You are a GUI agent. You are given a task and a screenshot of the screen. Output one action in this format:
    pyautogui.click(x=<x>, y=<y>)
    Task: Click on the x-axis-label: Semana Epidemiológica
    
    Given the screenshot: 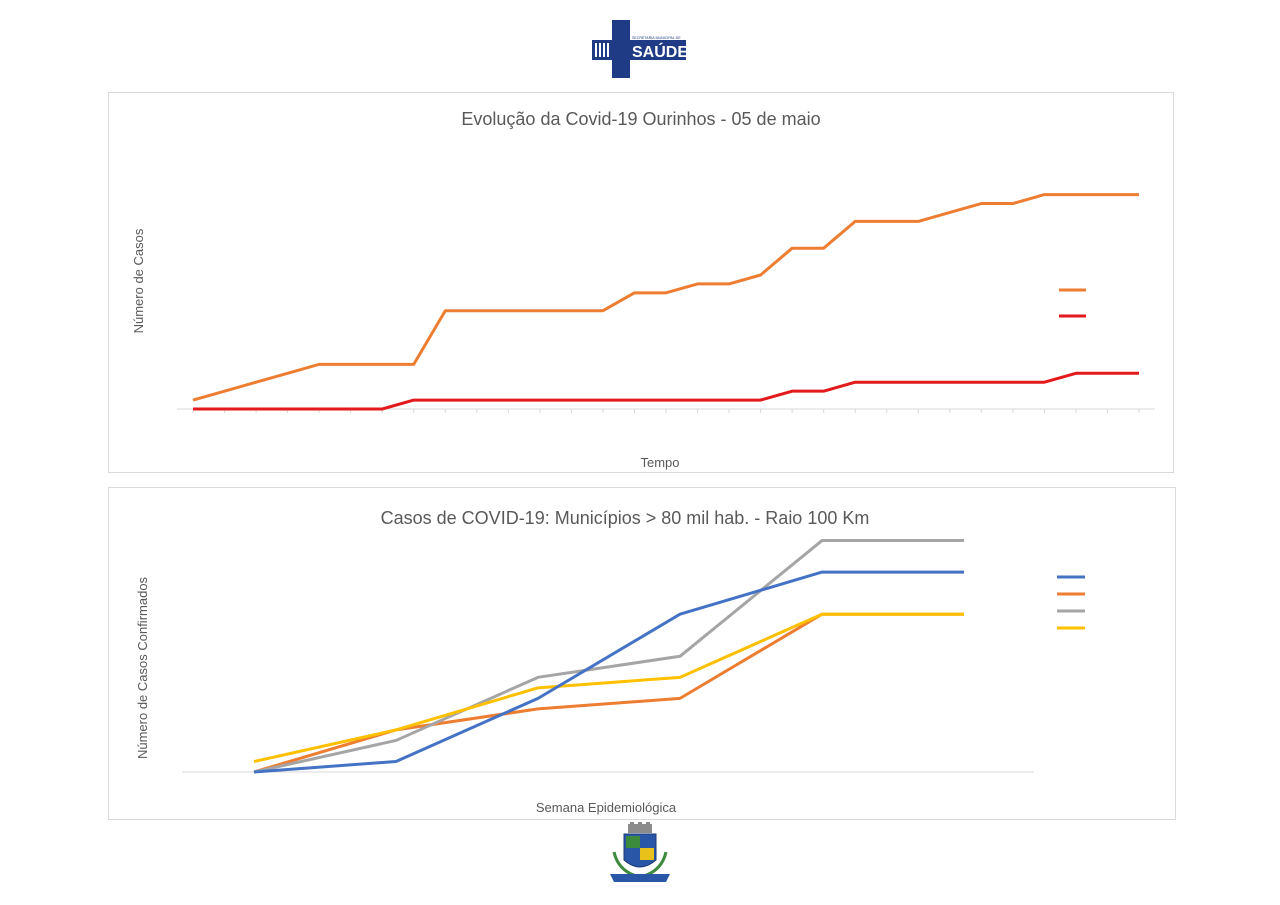 What is the action you would take?
    pyautogui.click(x=606, y=807)
    